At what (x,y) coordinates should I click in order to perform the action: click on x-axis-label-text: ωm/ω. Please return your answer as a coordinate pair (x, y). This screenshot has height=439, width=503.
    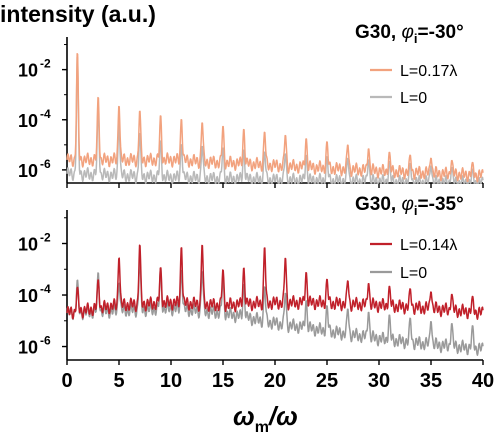
    Looking at the image, I should click on (265, 418).